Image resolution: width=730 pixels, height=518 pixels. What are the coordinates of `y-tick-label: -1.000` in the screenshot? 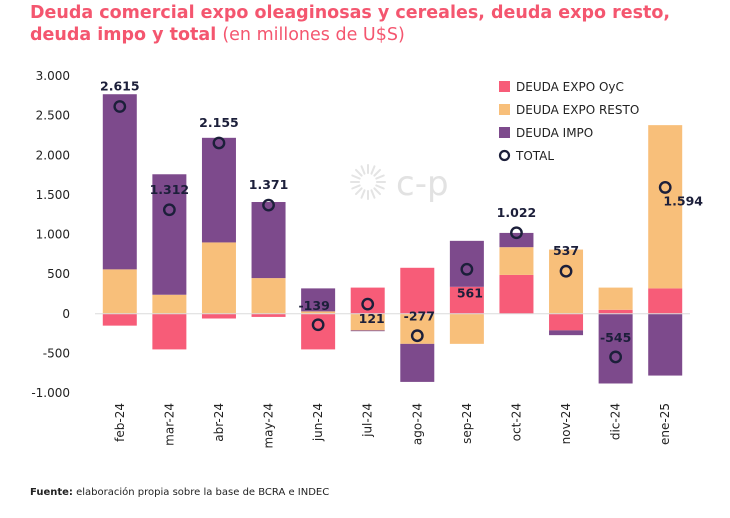 It's located at (50, 393).